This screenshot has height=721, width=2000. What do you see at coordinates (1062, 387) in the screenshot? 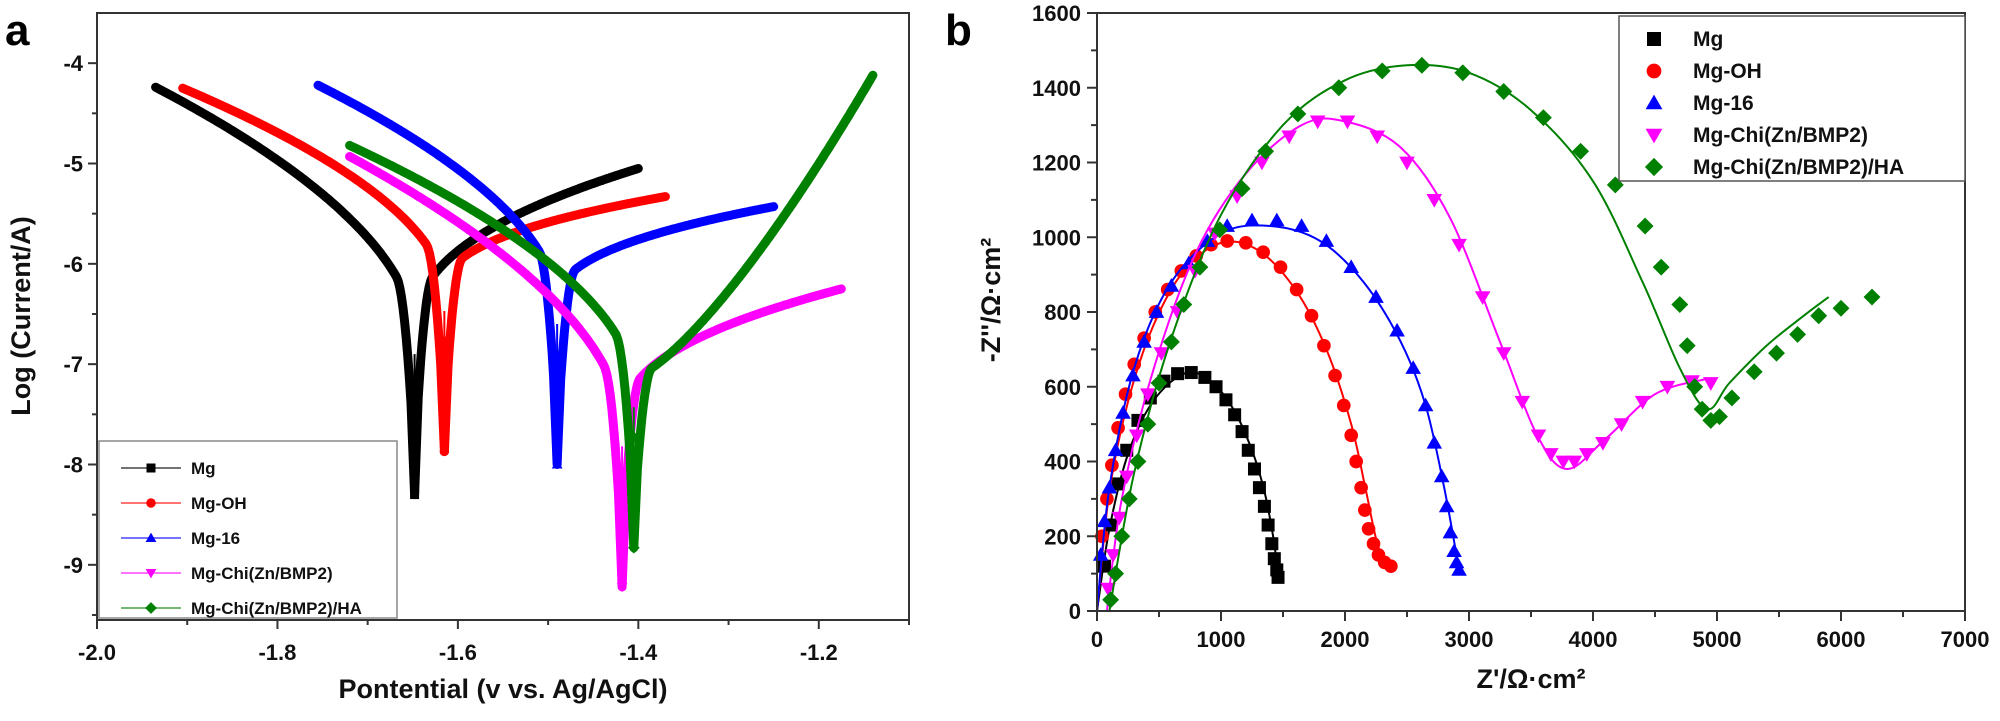
I see `y-tick-label: 600` at bounding box center [1062, 387].